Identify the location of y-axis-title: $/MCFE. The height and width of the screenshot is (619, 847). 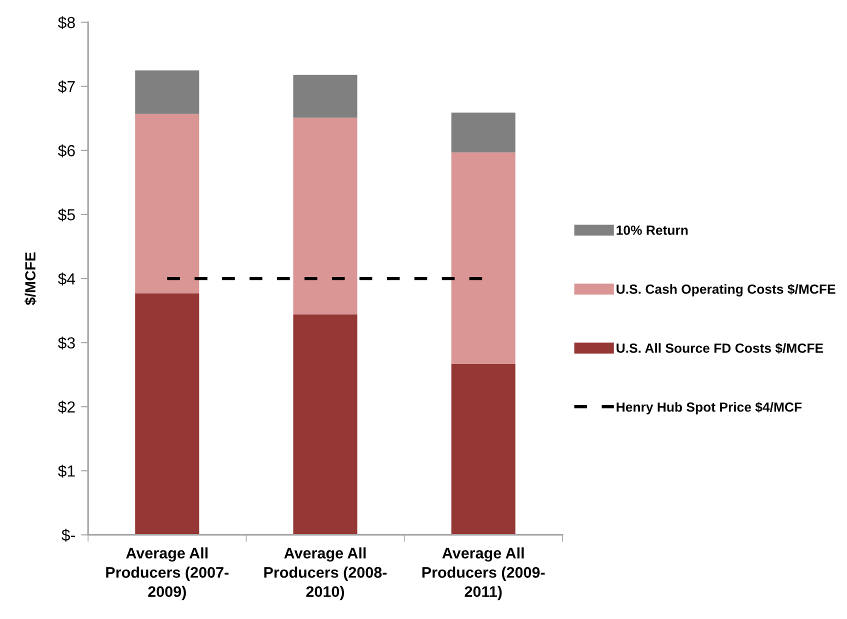
(30, 279).